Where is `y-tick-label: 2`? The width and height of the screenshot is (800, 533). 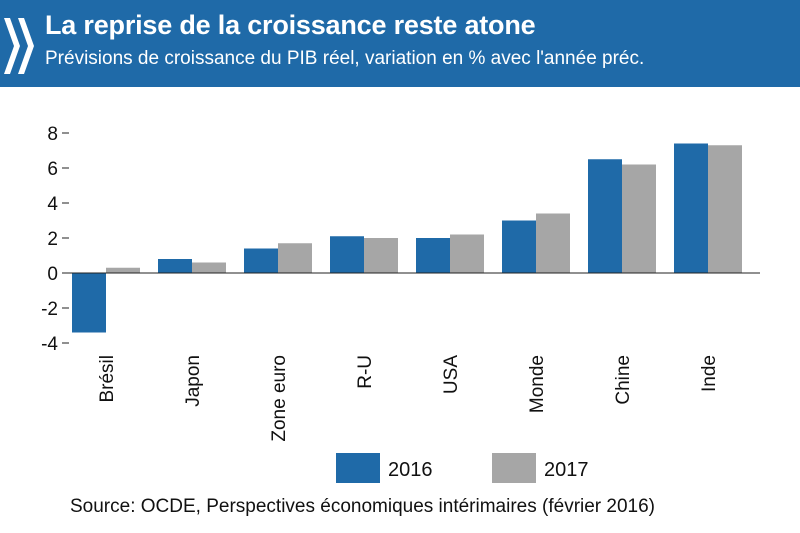 y-tick-label: 2 is located at coordinates (52, 239).